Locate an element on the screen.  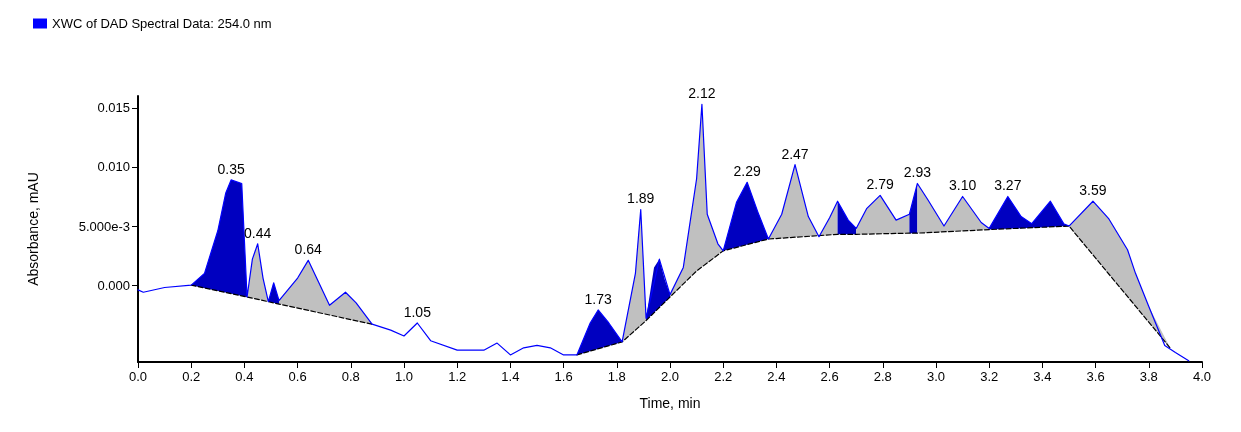
y-tick-label: 0.010 is located at coordinates (113, 167).